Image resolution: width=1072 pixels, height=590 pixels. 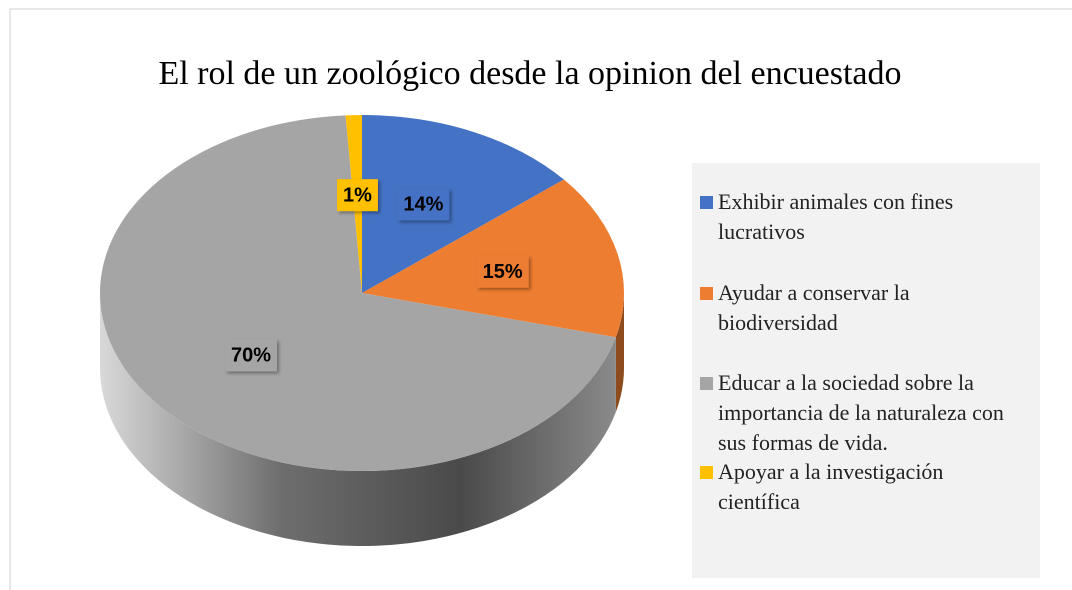 What do you see at coordinates (619, 353) in the screenshot?
I see `slice-side` at bounding box center [619, 353].